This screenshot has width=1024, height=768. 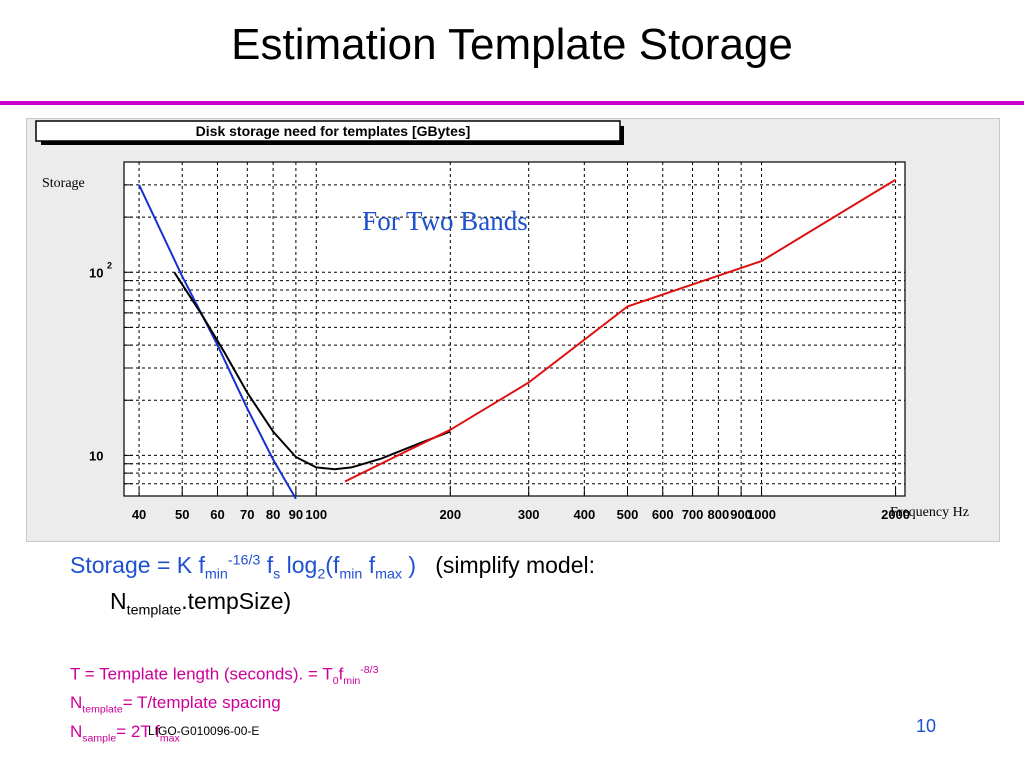 What do you see at coordinates (204, 731) in the screenshot?
I see `document-id: LIGO-G010096-00-E` at bounding box center [204, 731].